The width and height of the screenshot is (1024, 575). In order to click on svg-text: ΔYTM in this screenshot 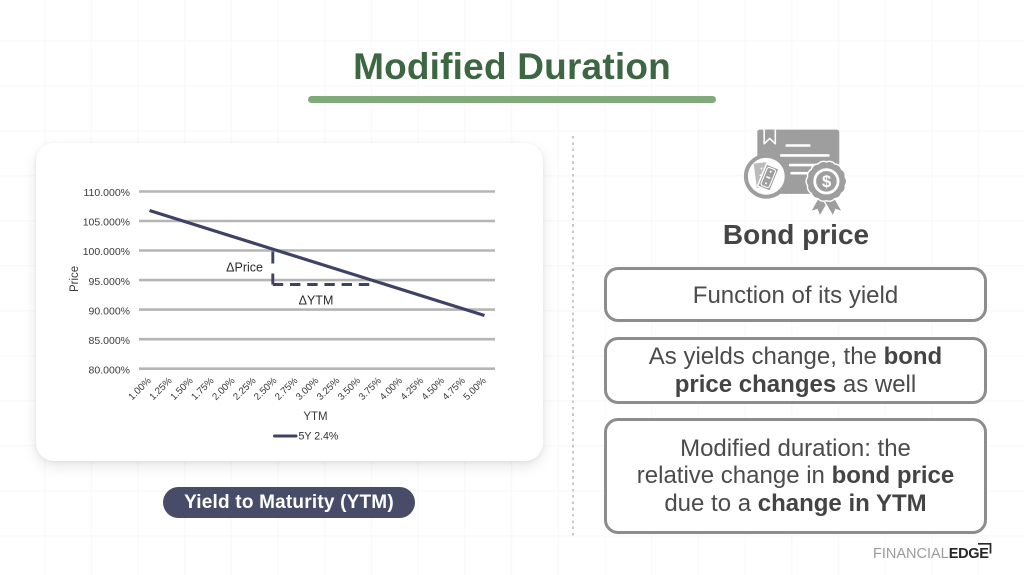, I will do `click(316, 301)`.